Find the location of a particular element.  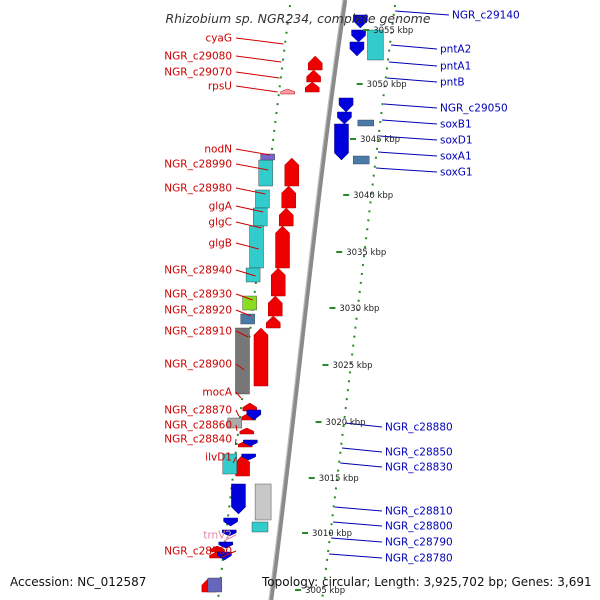

left-gene-label: NGR_c28980 is located at coordinates (198, 189).